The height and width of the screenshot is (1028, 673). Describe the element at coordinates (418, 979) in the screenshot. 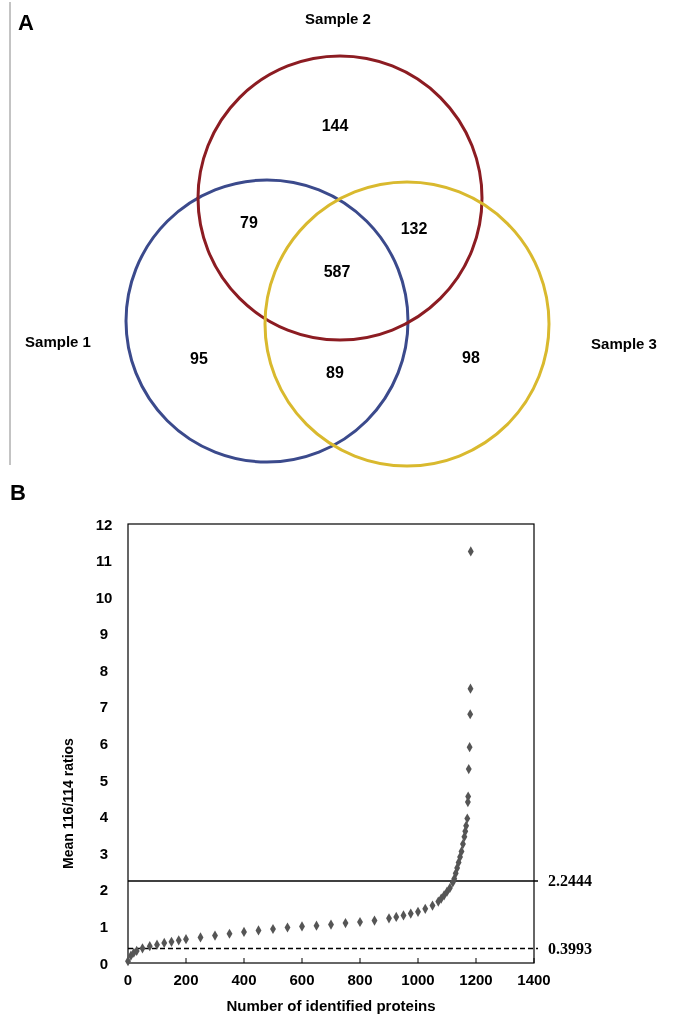

I see `x-tick-label: 1000` at that location.